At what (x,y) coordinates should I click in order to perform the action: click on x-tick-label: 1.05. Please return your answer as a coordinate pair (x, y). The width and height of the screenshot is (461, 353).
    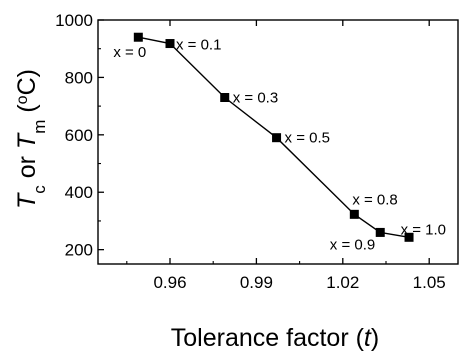
    Looking at the image, I should click on (429, 282).